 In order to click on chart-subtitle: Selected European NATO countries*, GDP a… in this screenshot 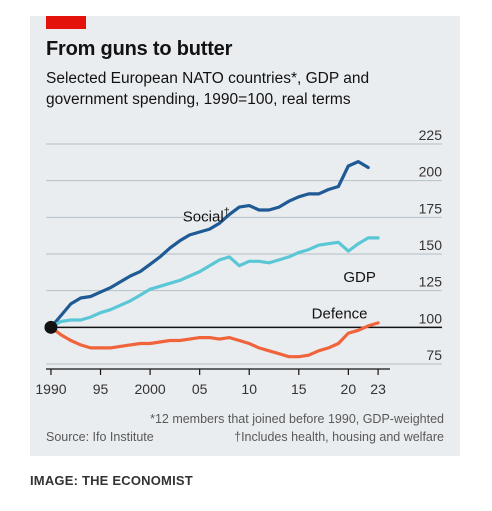, I will do `click(208, 89)`.